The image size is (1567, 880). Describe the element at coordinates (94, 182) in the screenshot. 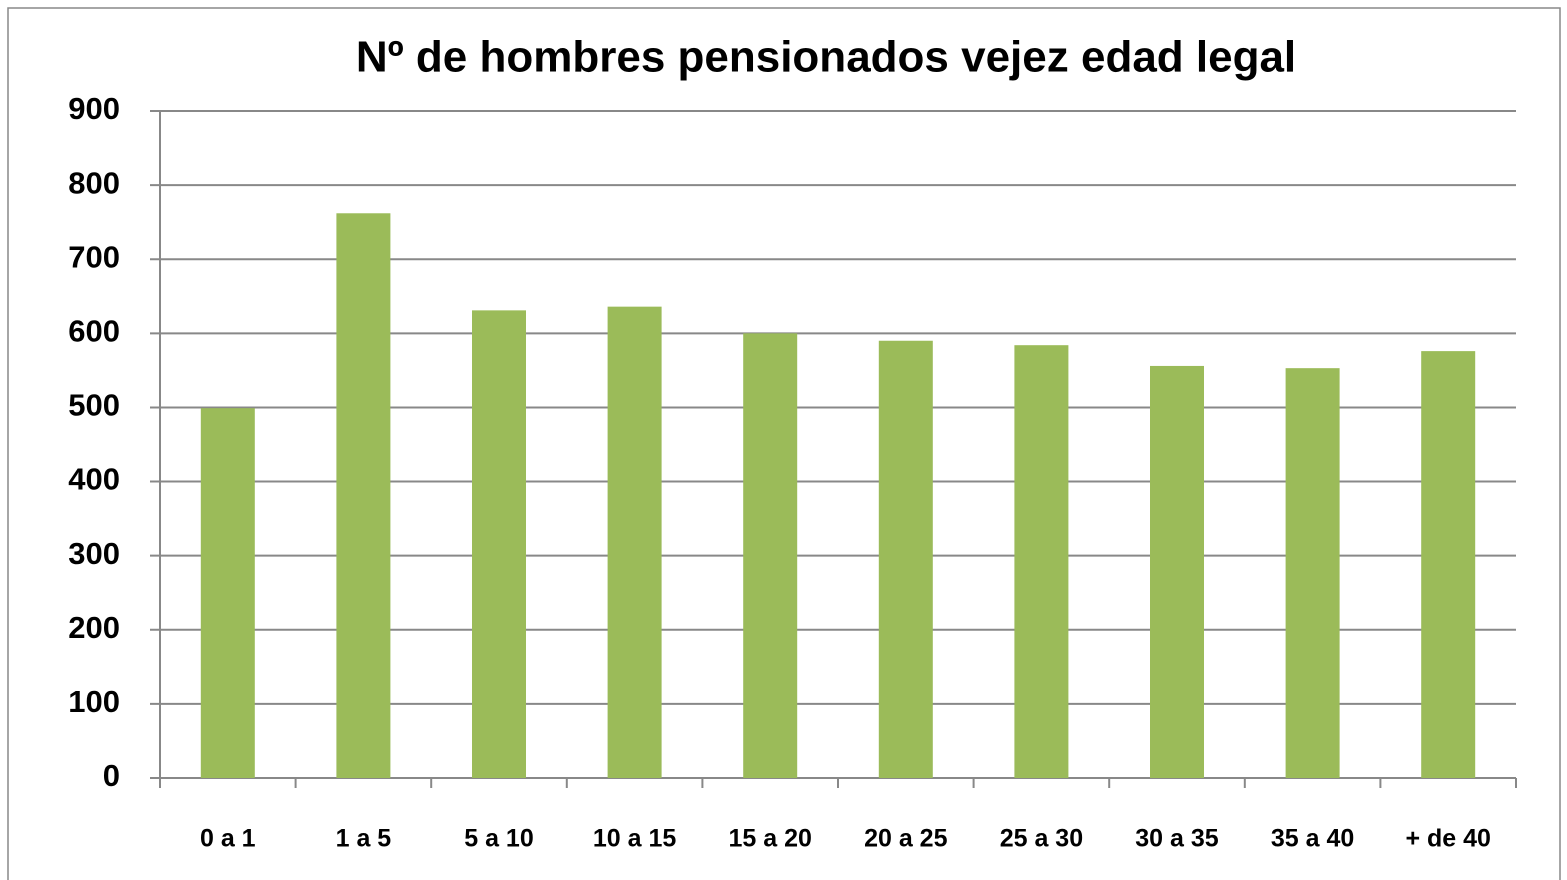

I see `y-tick-label: 800` at that location.